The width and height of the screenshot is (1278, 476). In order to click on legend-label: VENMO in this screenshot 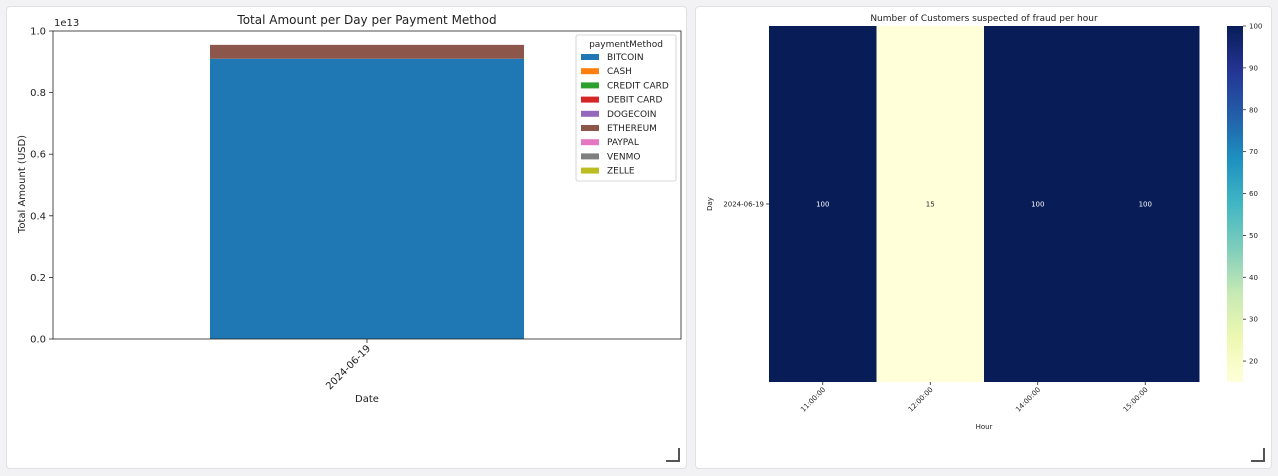, I will do `click(623, 157)`.